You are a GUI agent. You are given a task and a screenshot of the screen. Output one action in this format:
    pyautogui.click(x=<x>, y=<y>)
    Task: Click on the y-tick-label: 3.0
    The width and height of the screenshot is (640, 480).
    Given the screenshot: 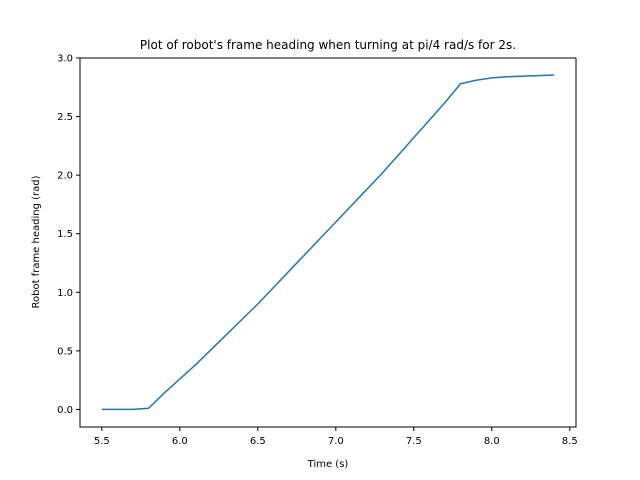 What is the action you would take?
    pyautogui.click(x=65, y=59)
    